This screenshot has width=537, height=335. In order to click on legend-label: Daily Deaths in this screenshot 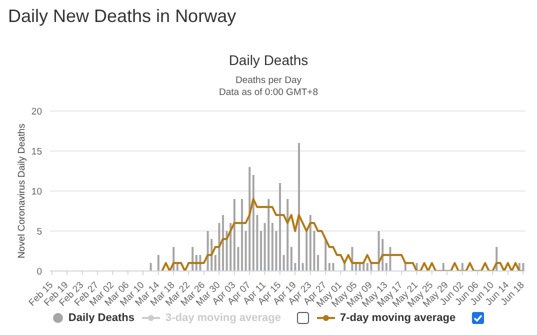, I will do `click(101, 318)`.